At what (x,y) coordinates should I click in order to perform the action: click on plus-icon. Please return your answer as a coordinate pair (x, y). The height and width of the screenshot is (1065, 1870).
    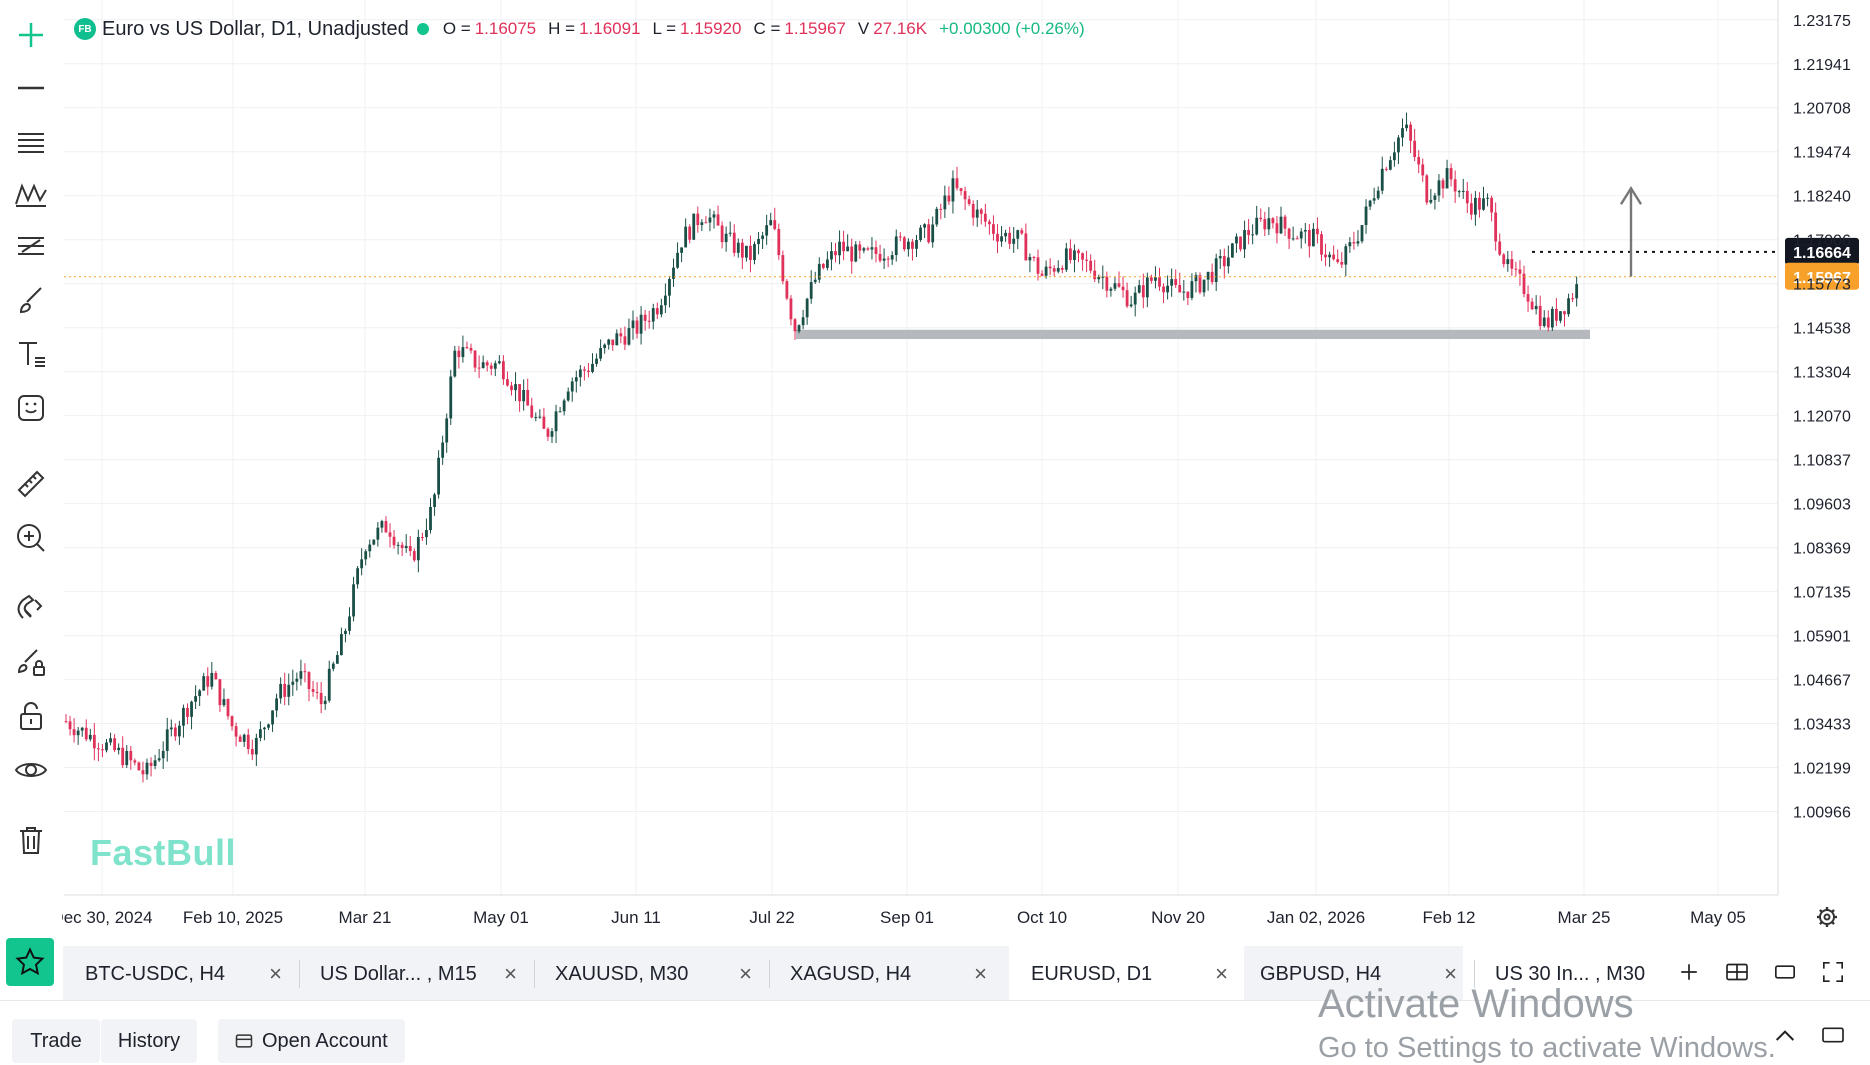
    Looking at the image, I should click on (1689, 972).